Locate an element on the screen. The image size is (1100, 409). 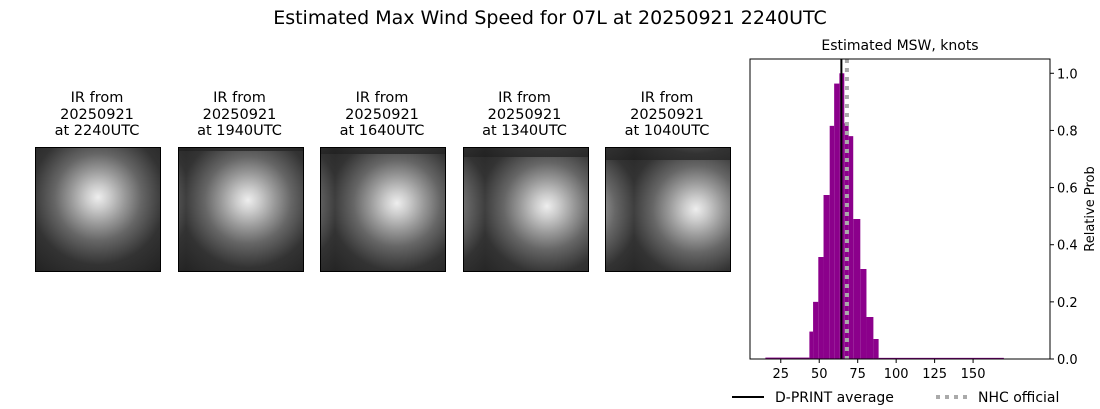
caption-line: at 1340UTC is located at coordinates (524, 131).